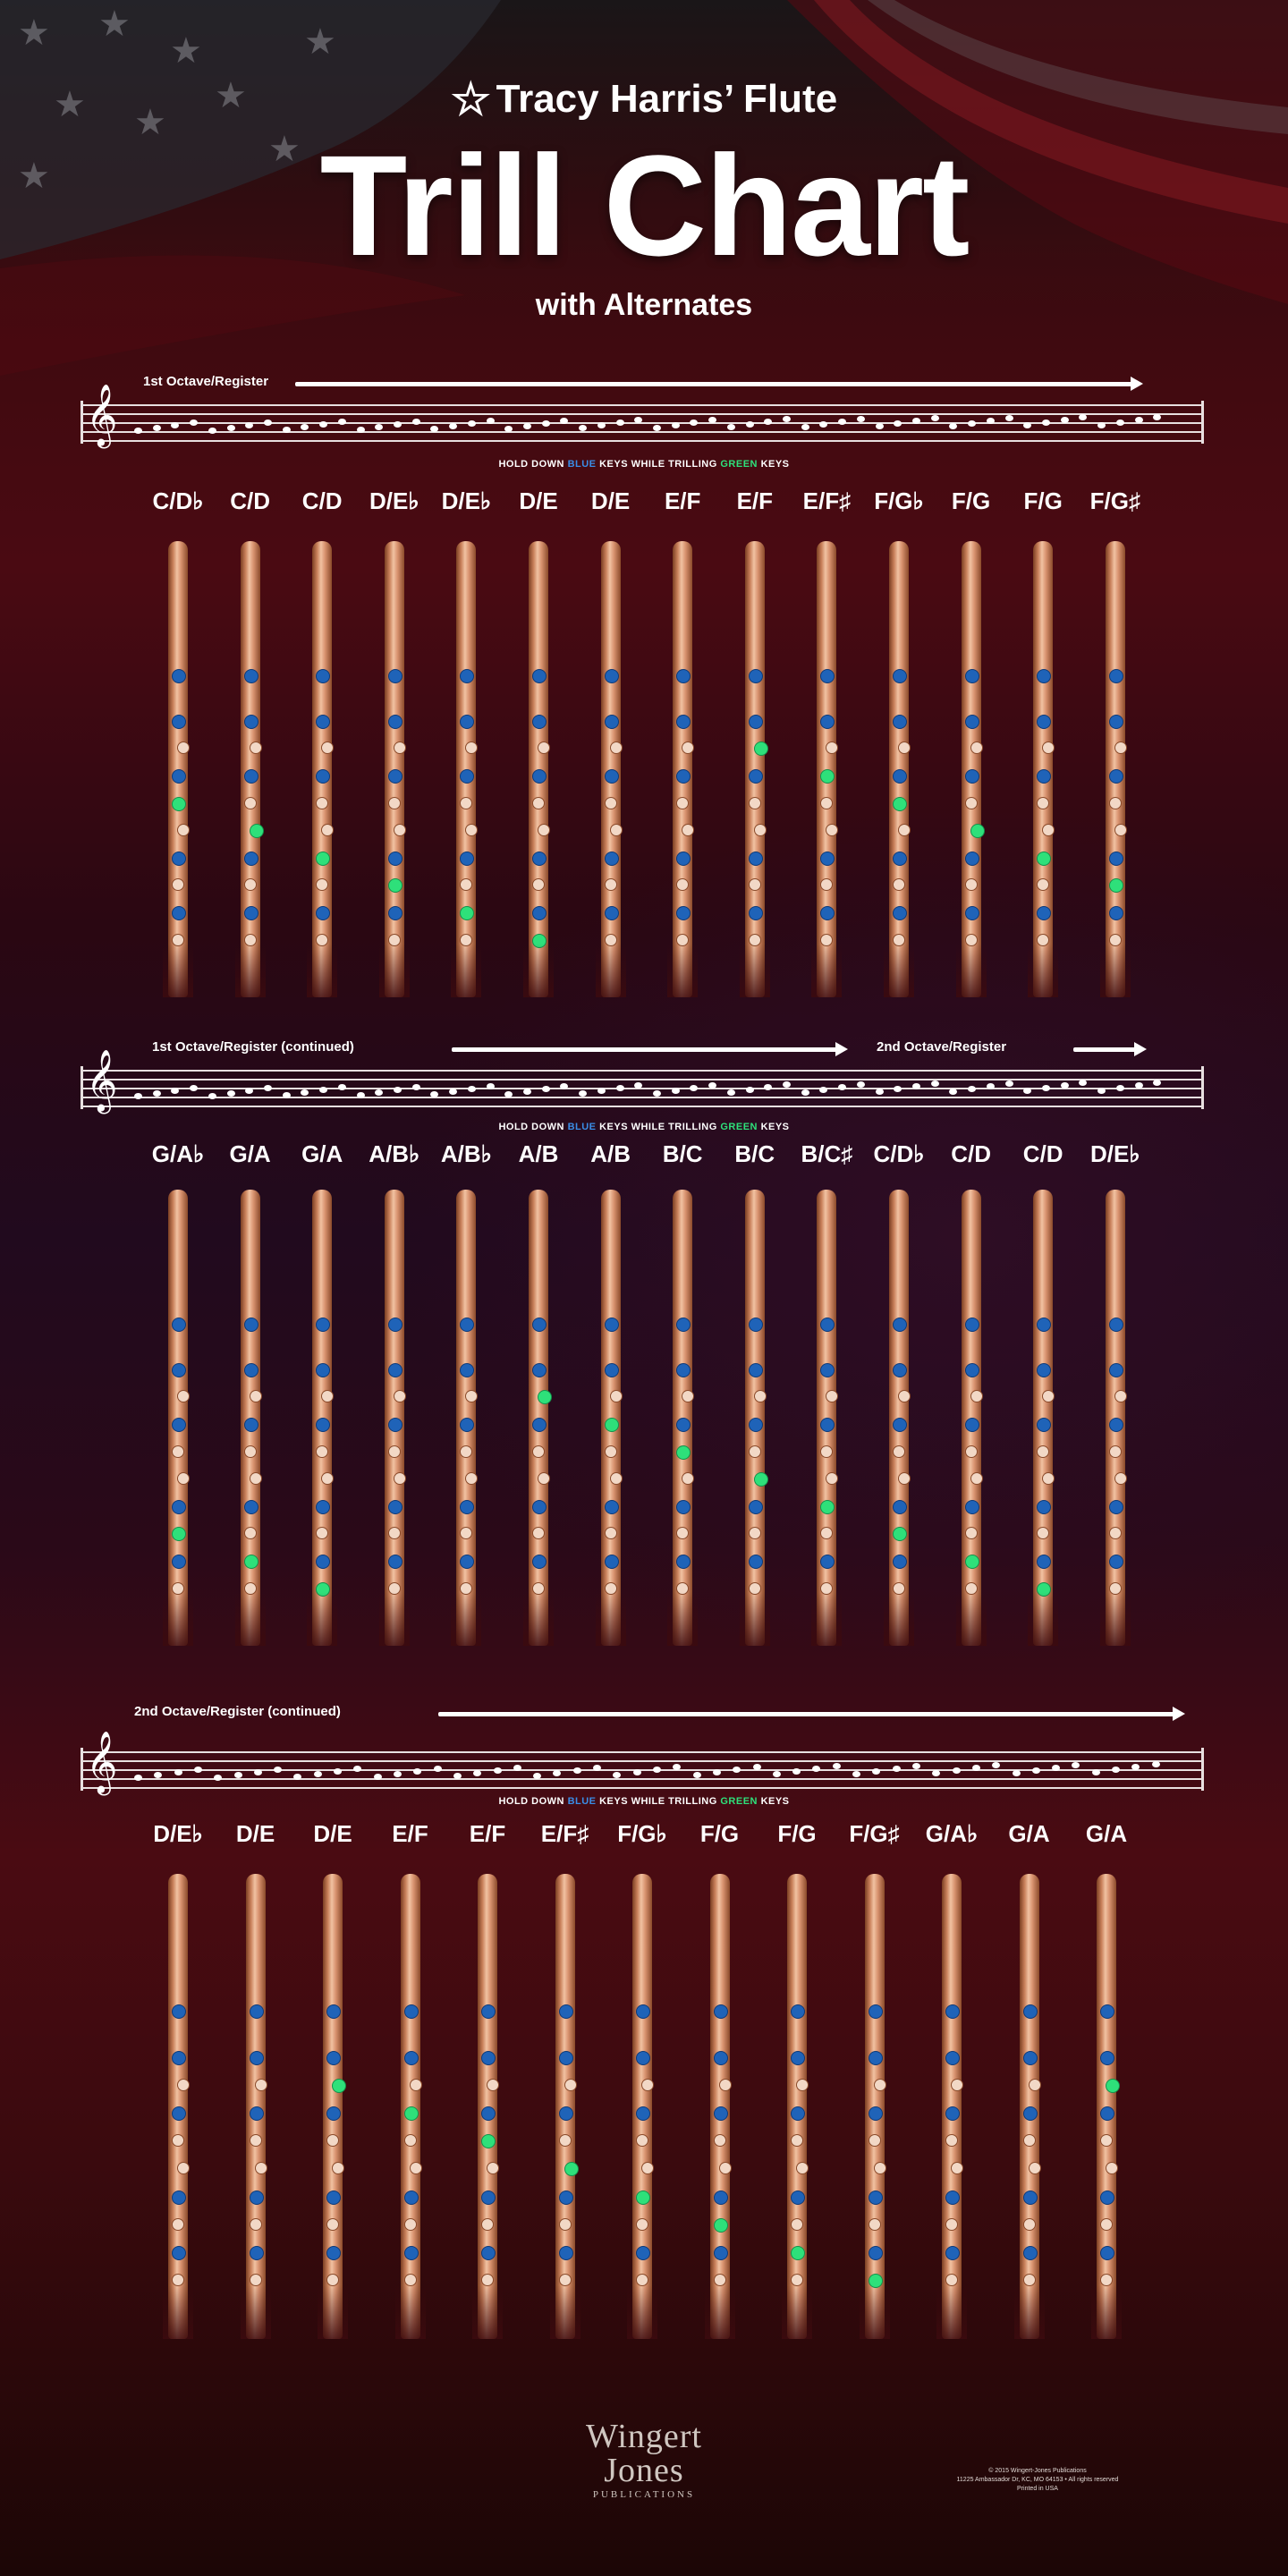 Image resolution: width=1288 pixels, height=2576 pixels. I want to click on trill-label: F/G, so click(1043, 500).